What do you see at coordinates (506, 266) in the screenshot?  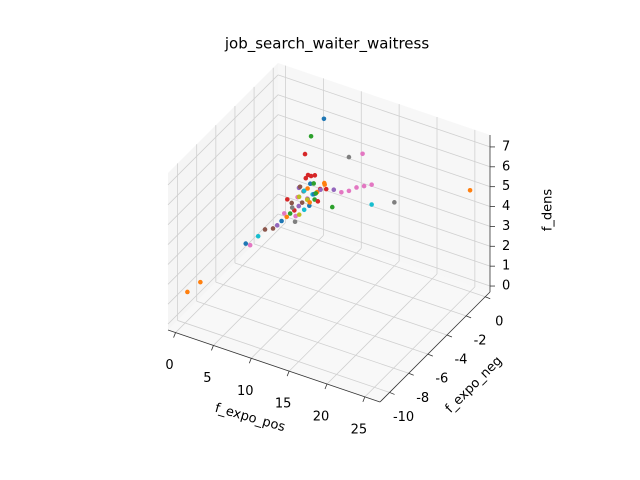 I see `z-tick-label: 1` at bounding box center [506, 266].